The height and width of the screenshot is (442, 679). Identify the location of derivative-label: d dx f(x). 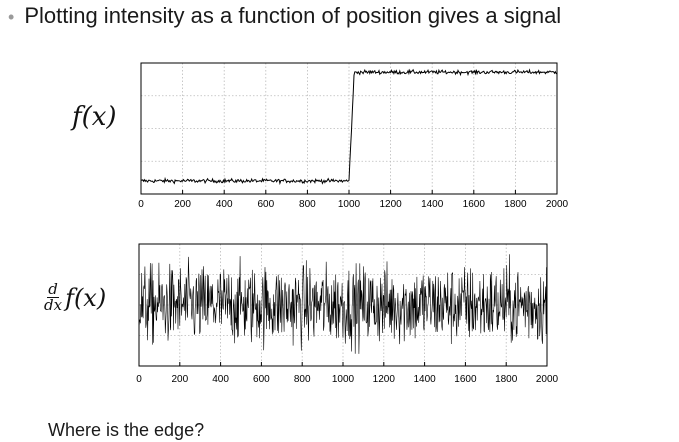
(75, 297).